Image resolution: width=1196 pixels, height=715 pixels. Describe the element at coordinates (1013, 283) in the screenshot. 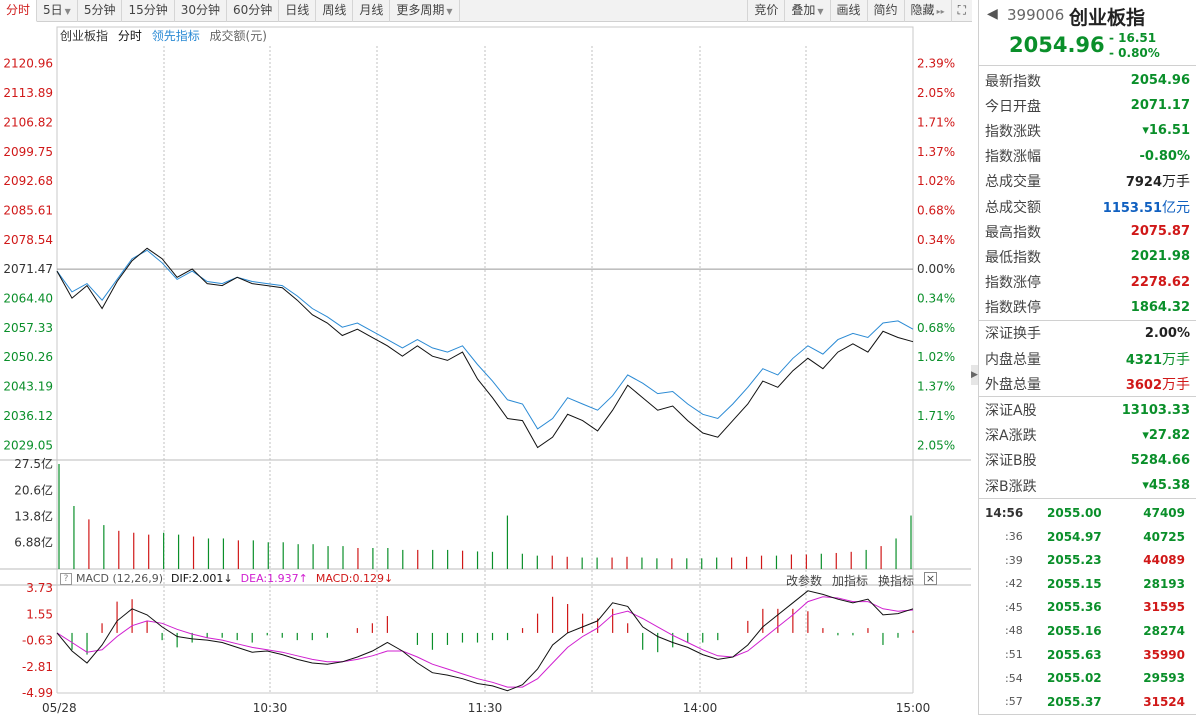

I see `stat-label: 指数涨停` at that location.